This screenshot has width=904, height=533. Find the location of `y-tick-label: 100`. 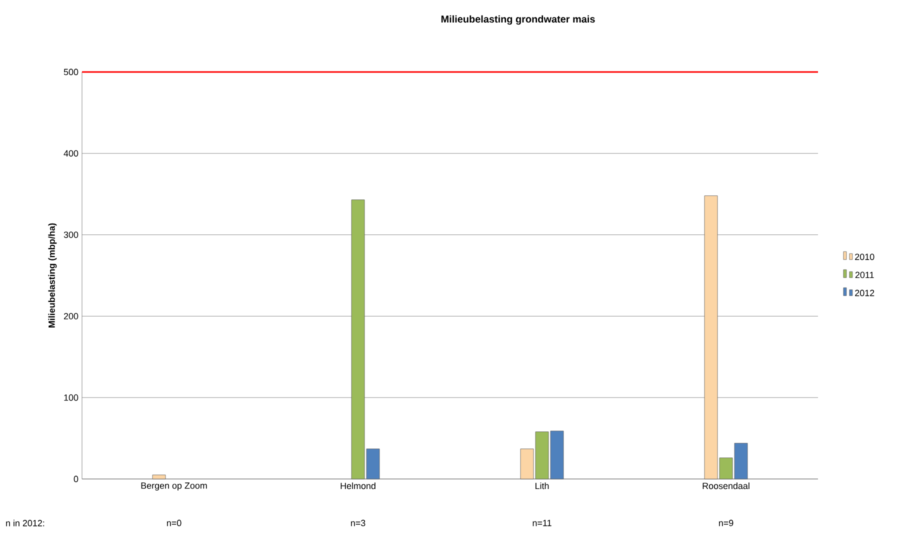

y-tick-label: 100 is located at coordinates (71, 397).